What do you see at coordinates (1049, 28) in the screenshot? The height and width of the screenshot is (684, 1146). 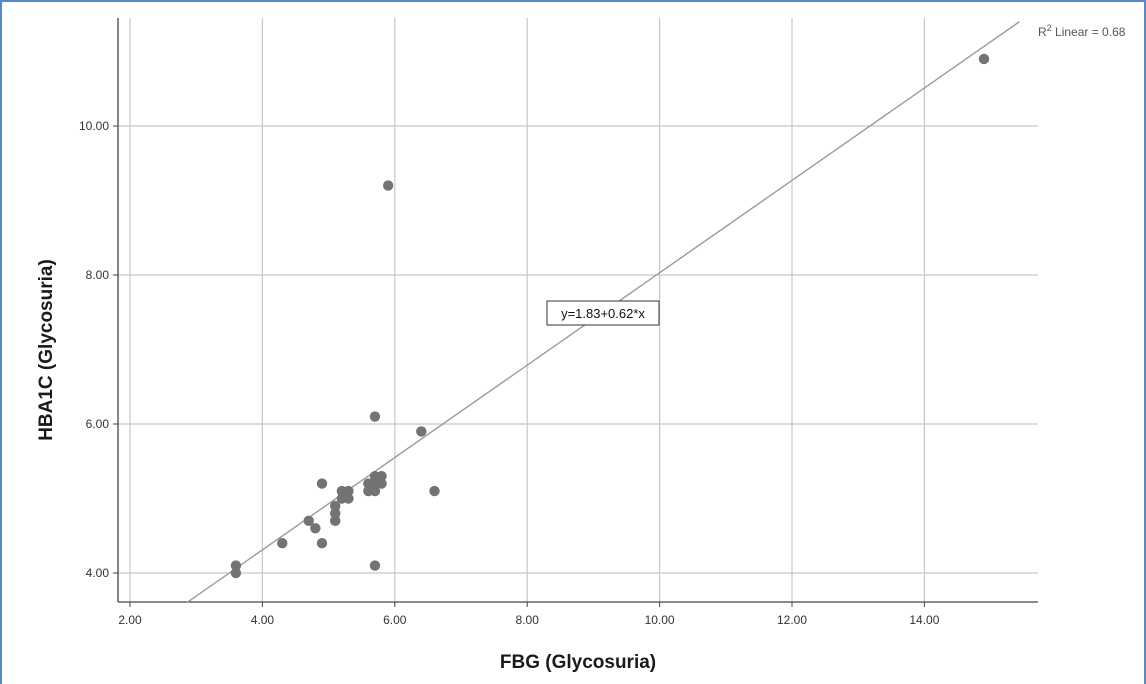 I see `r2-superscript: 2` at bounding box center [1049, 28].